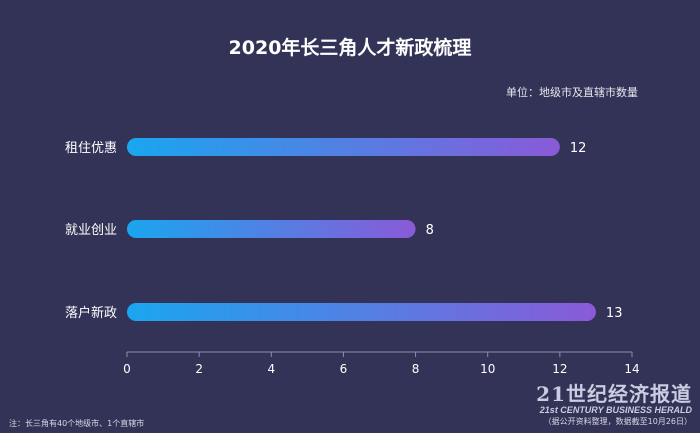  What do you see at coordinates (344, 369) in the screenshot?
I see `x-tick-label: 6` at bounding box center [344, 369].